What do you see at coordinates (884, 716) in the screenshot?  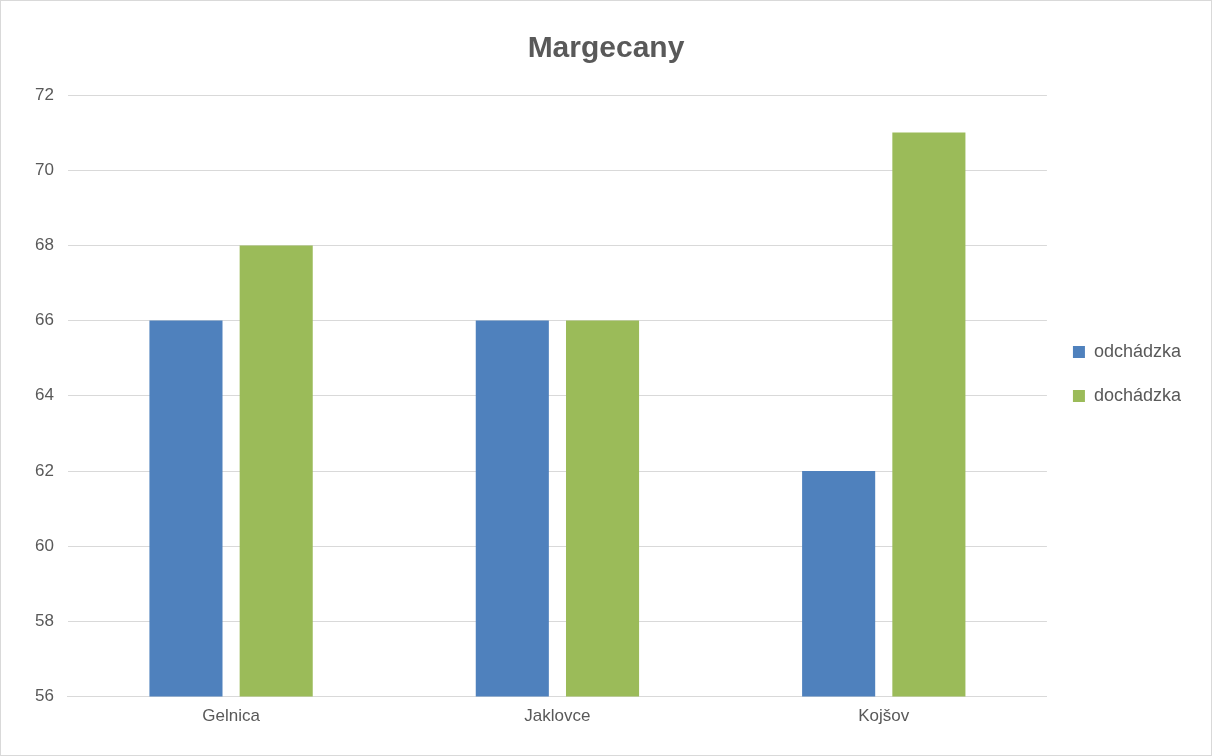 I see `x-tick-label: Kojšov` at bounding box center [884, 716].